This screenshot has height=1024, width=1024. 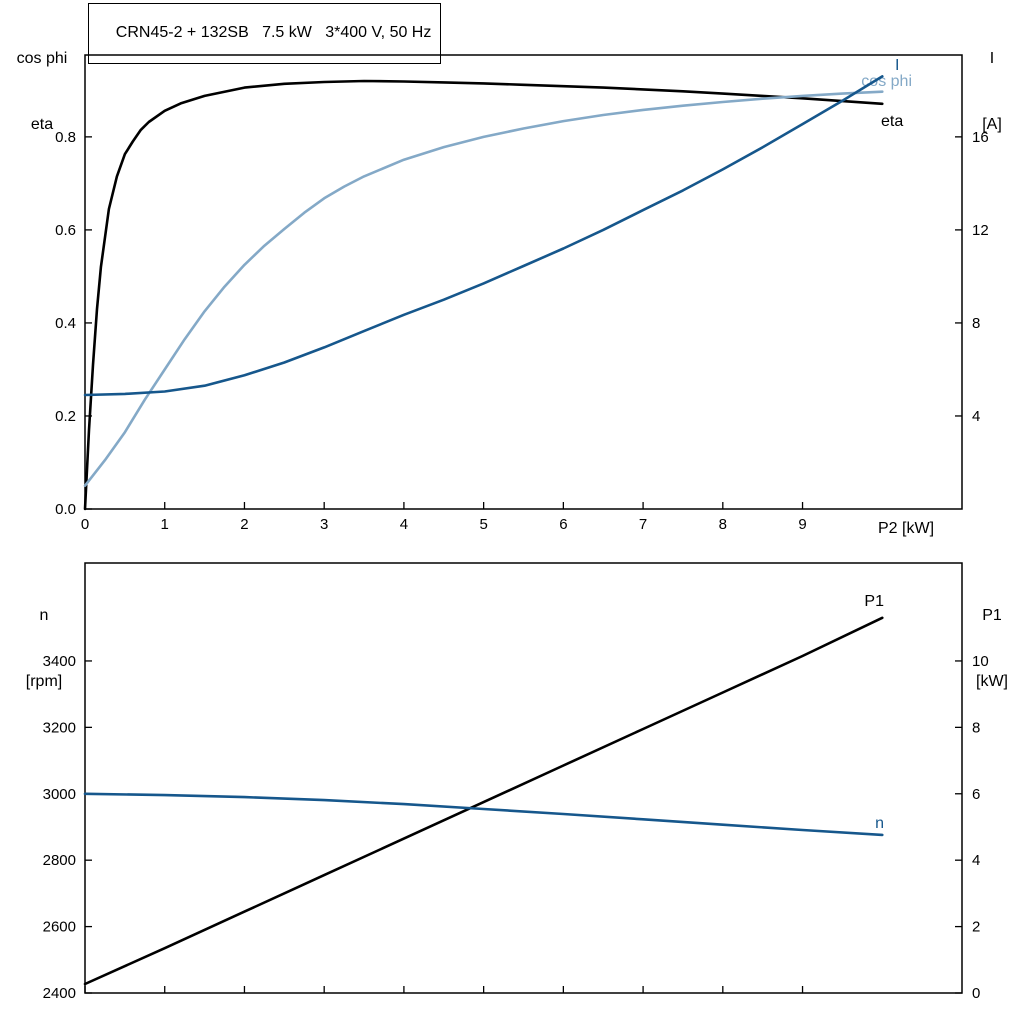 What do you see at coordinates (59, 993) in the screenshot?
I see `svg-text: 2400` at bounding box center [59, 993].